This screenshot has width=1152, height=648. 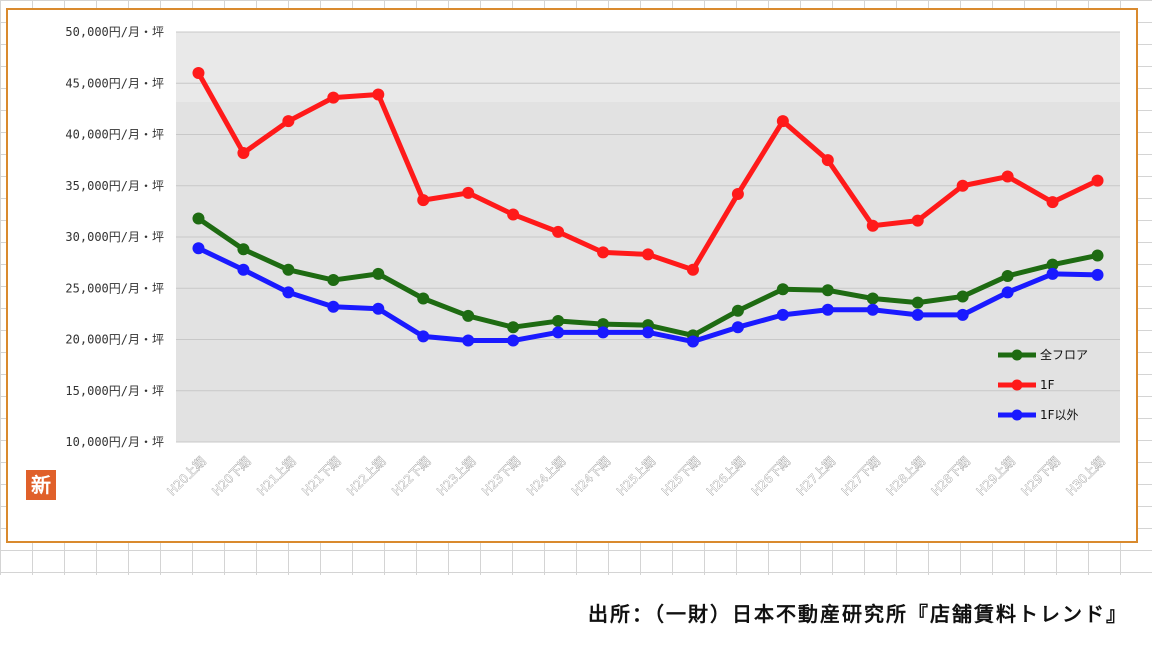 I want to click on x-tick-label: H28下期, so click(x=951, y=476).